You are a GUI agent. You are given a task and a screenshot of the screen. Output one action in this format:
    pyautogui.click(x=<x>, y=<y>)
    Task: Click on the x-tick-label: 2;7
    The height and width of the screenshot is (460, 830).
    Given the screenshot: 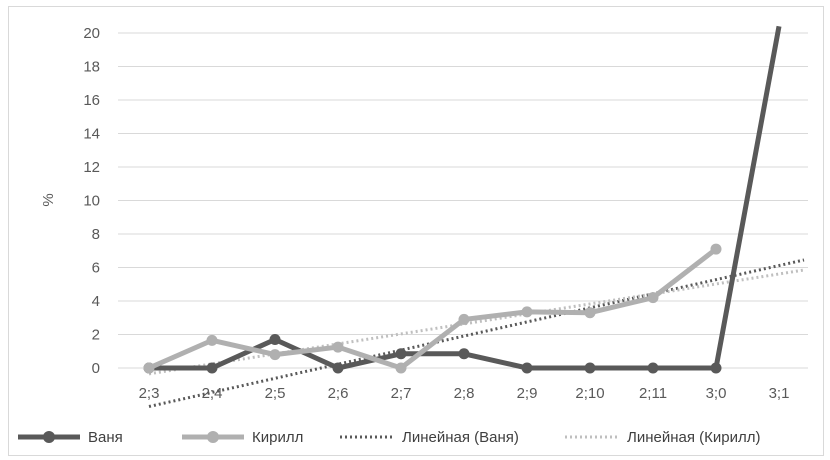 What is the action you would take?
    pyautogui.click(x=401, y=393)
    